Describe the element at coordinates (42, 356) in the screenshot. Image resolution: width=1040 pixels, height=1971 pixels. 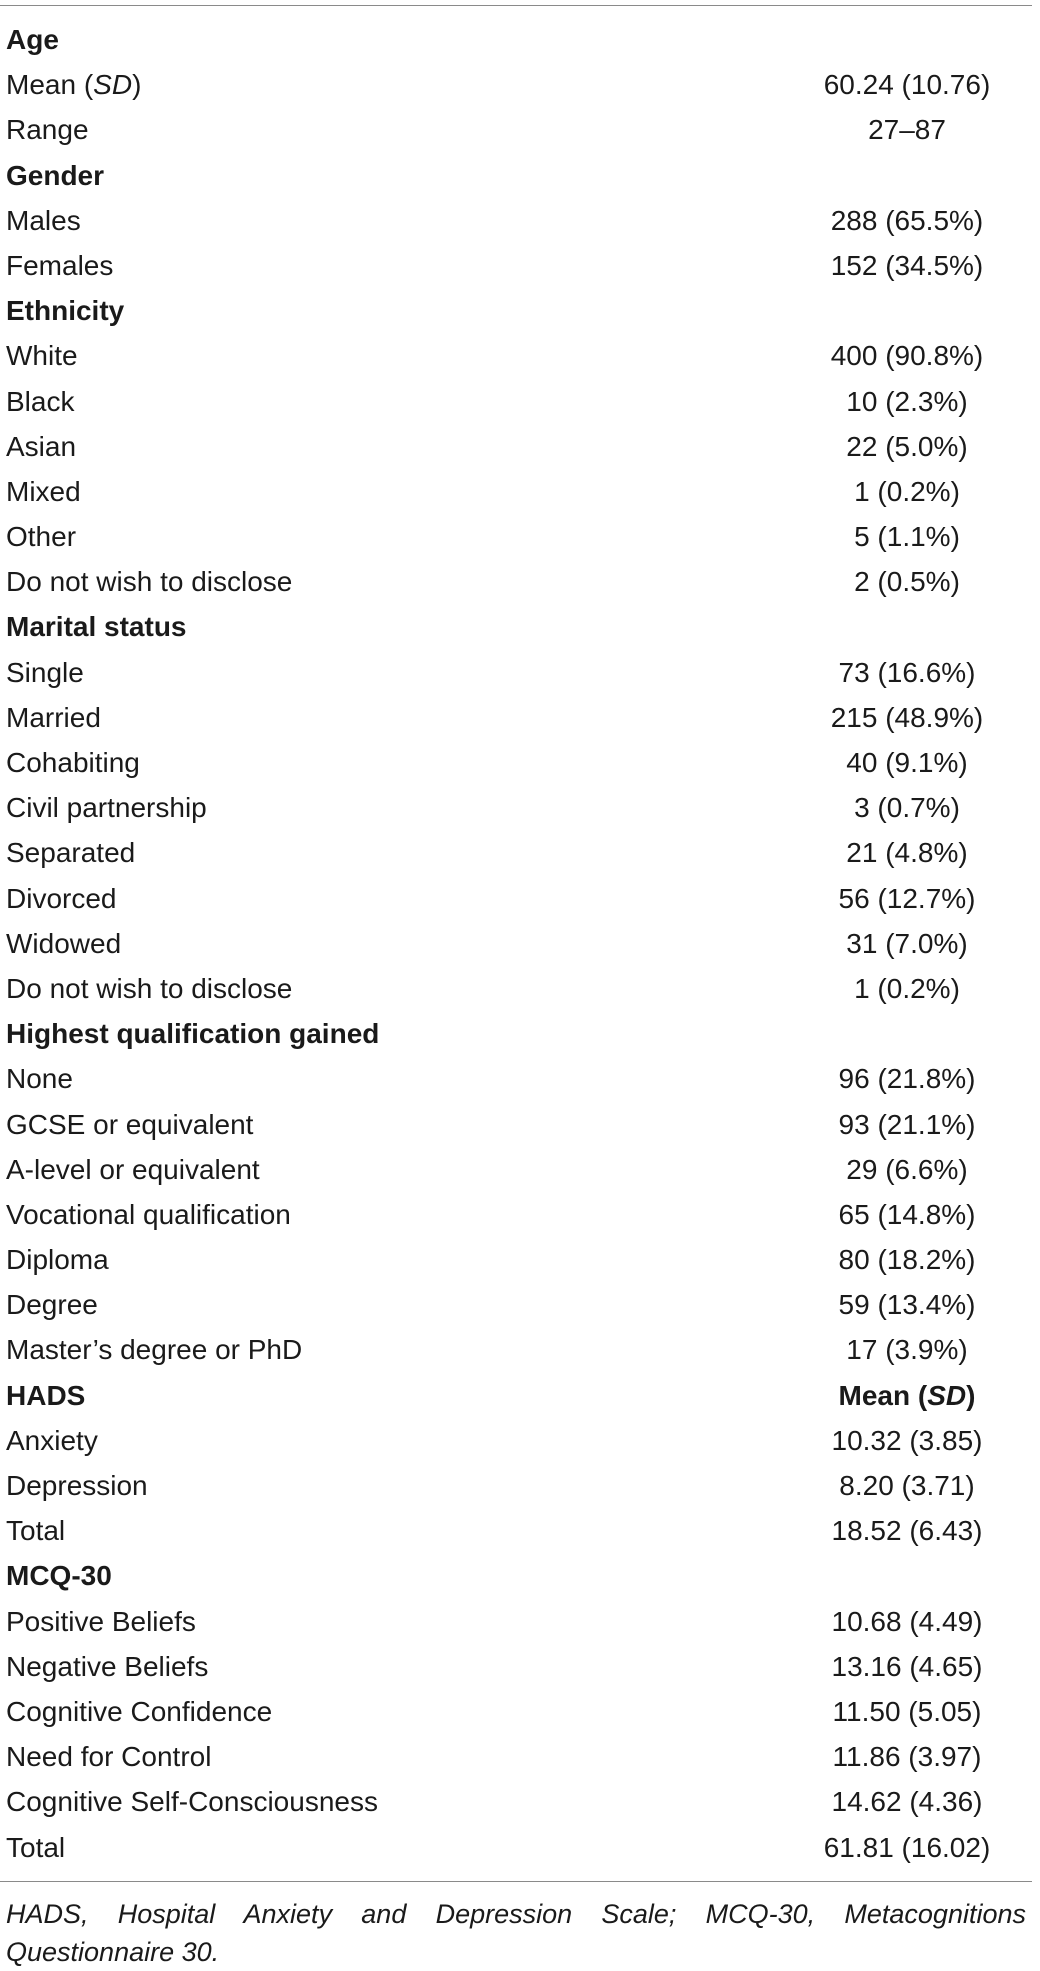
I see `row-label: White` at that location.